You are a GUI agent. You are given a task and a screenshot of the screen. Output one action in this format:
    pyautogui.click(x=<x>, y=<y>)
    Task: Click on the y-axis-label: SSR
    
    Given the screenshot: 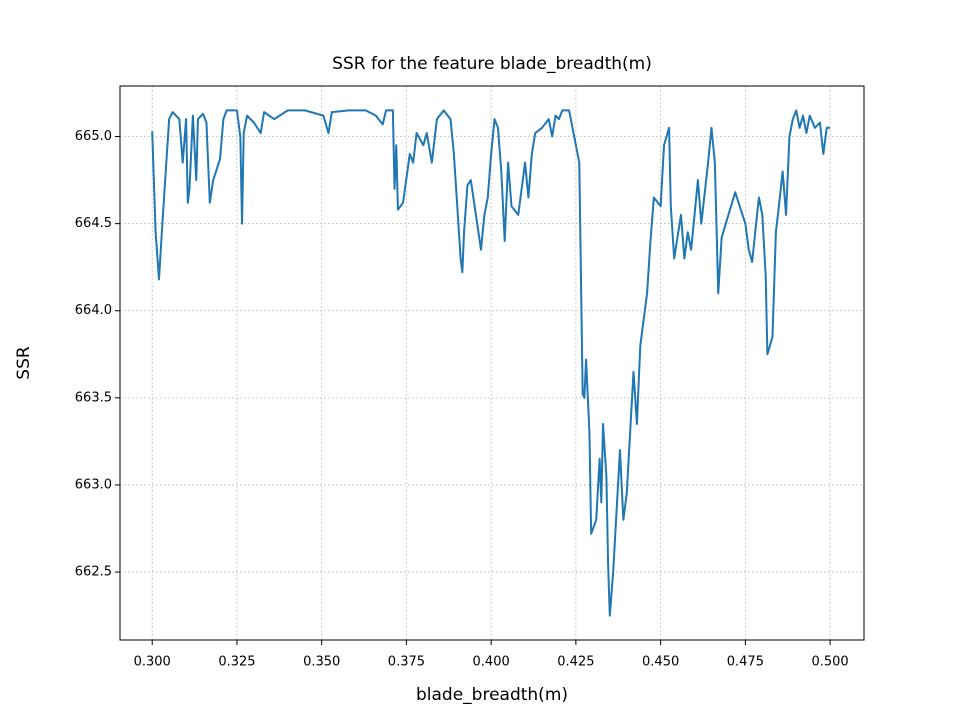 What is the action you would take?
    pyautogui.click(x=24, y=363)
    